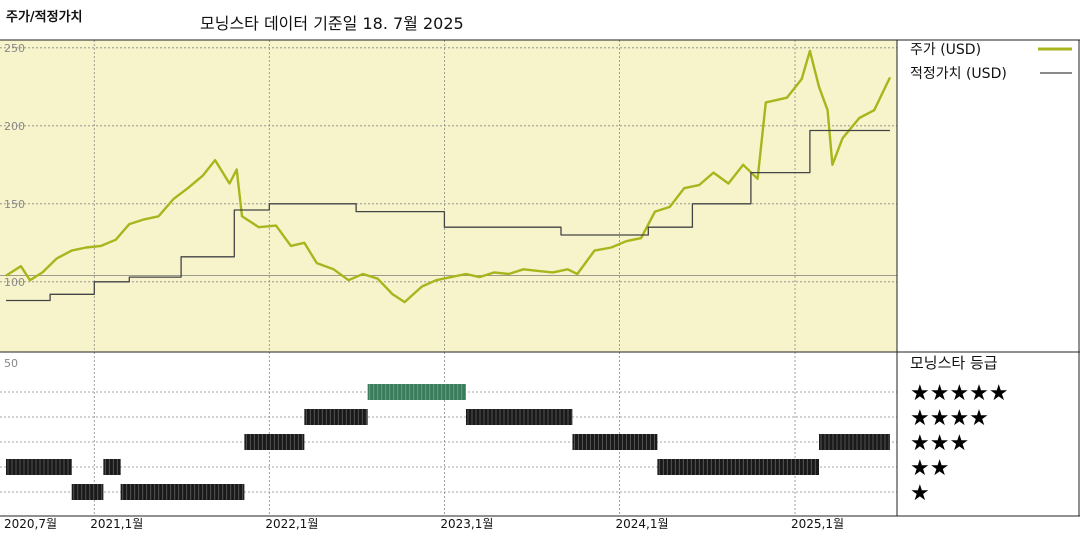  Describe the element at coordinates (14, 282) in the screenshot. I see `y-tick-label: 100` at that location.